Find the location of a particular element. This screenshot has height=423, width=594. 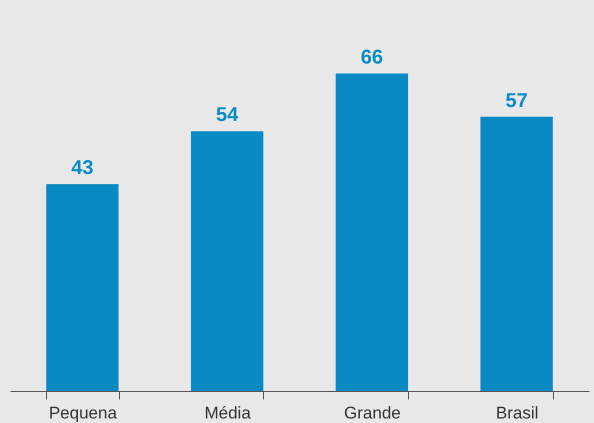

data-label: 66 is located at coordinates (371, 57).